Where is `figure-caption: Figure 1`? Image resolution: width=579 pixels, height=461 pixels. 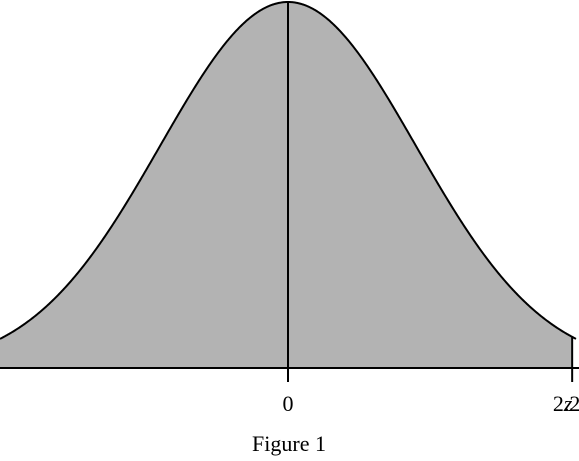
figure-caption: Figure 1 is located at coordinates (289, 443).